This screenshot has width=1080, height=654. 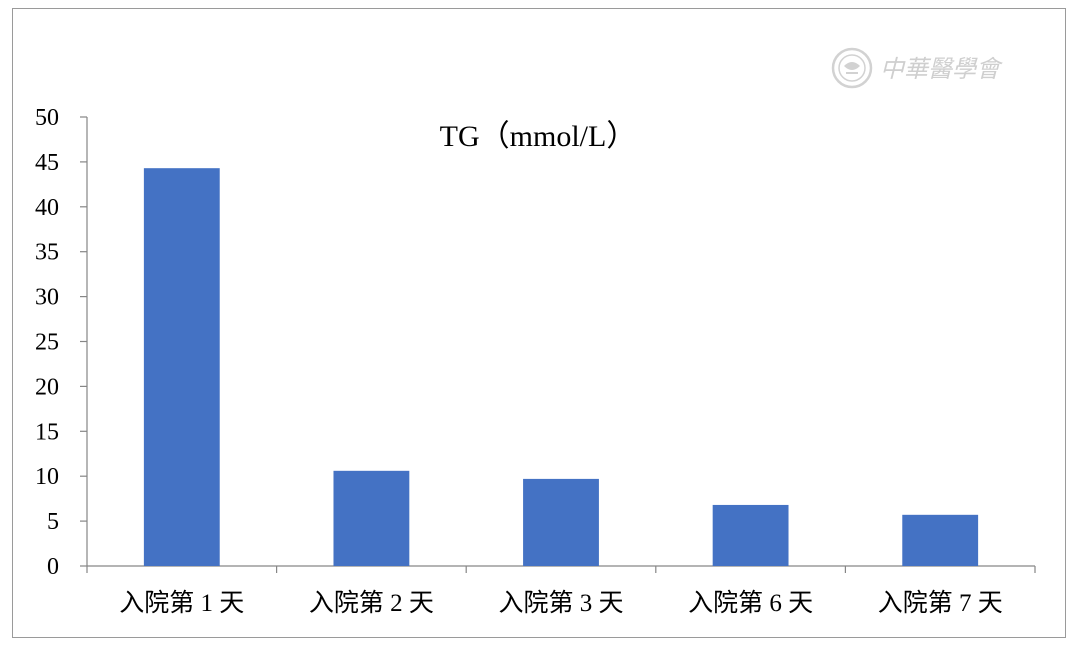 I want to click on chart-title: TG（mmol/L）, so click(x=538, y=136).